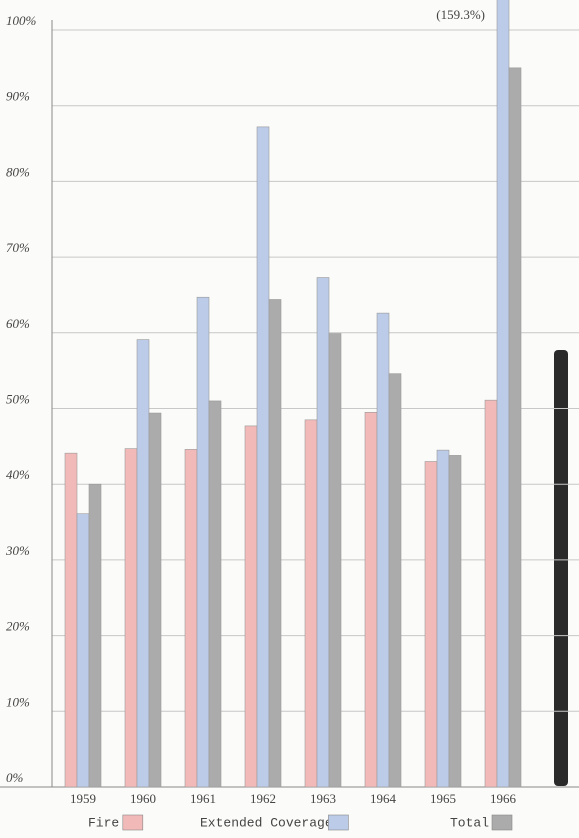 This screenshot has width=579, height=838. Describe the element at coordinates (203, 798) in the screenshot. I see `x-tick-label: 1961` at that location.